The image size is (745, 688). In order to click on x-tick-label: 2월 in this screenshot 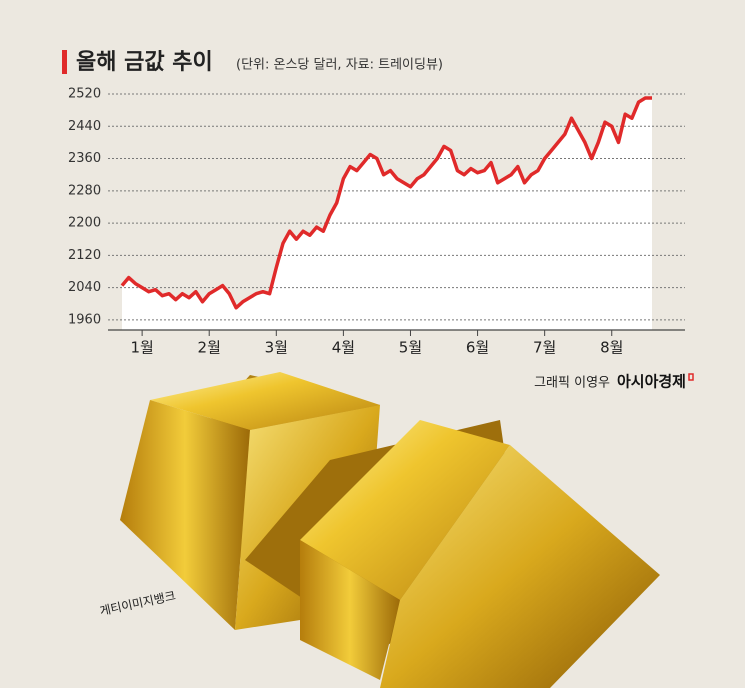, I will do `click(209, 348)`.